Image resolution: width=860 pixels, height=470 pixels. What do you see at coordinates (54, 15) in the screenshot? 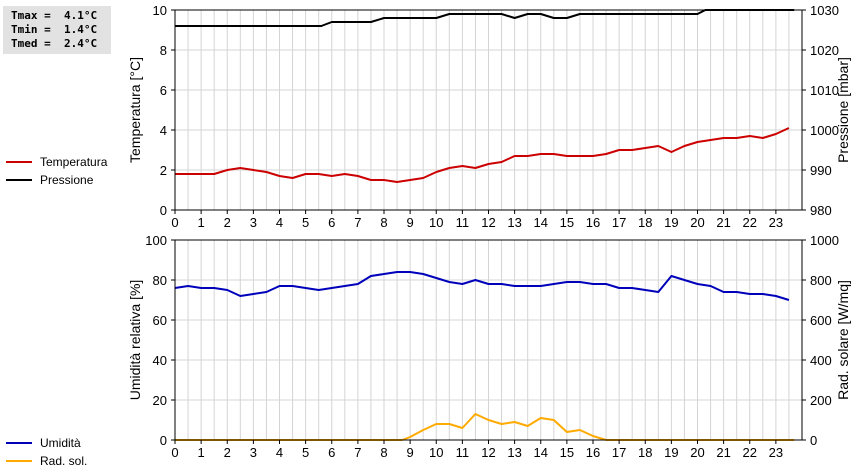
I see `stat-tmax: Tmax = 4.1°C` at bounding box center [54, 15].